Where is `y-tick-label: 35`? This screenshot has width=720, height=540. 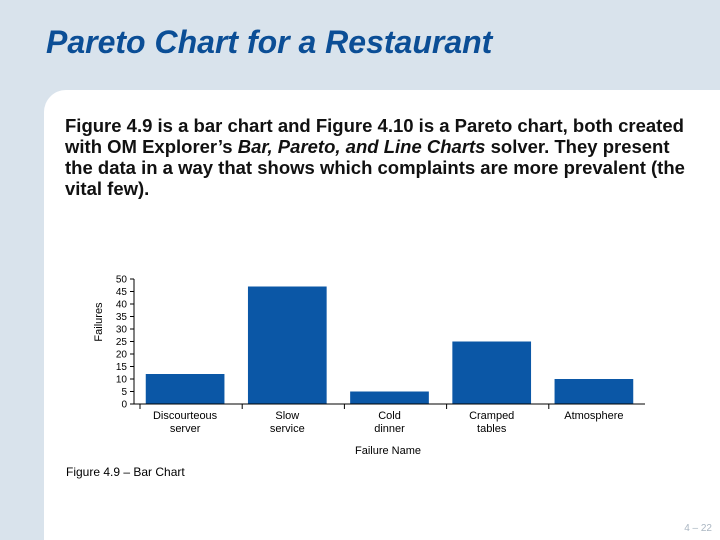 y-tick-label: 35 is located at coordinates (122, 317).